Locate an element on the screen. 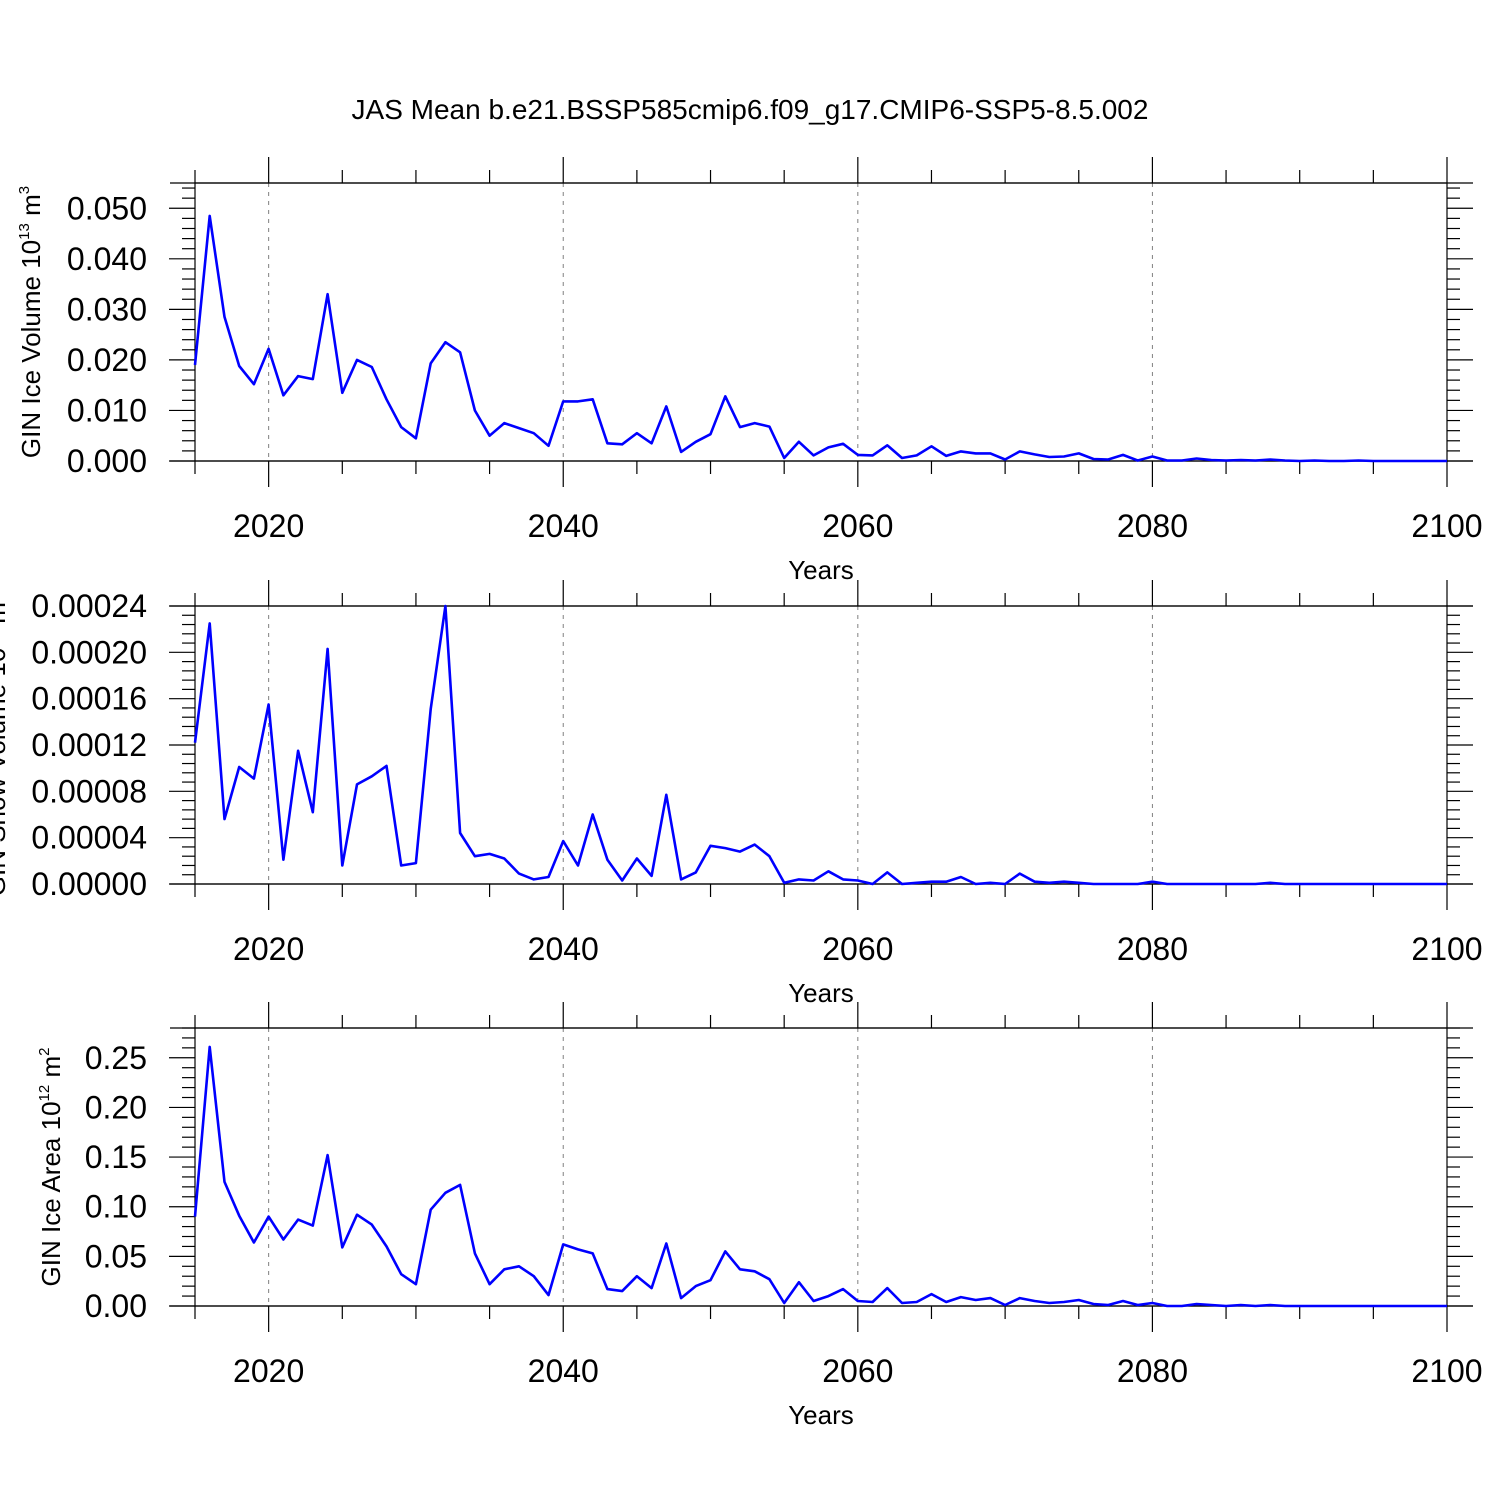 This screenshot has height=1500, width=1500. ice-area-ytick-label-1: 0.05 is located at coordinates (116, 1256).